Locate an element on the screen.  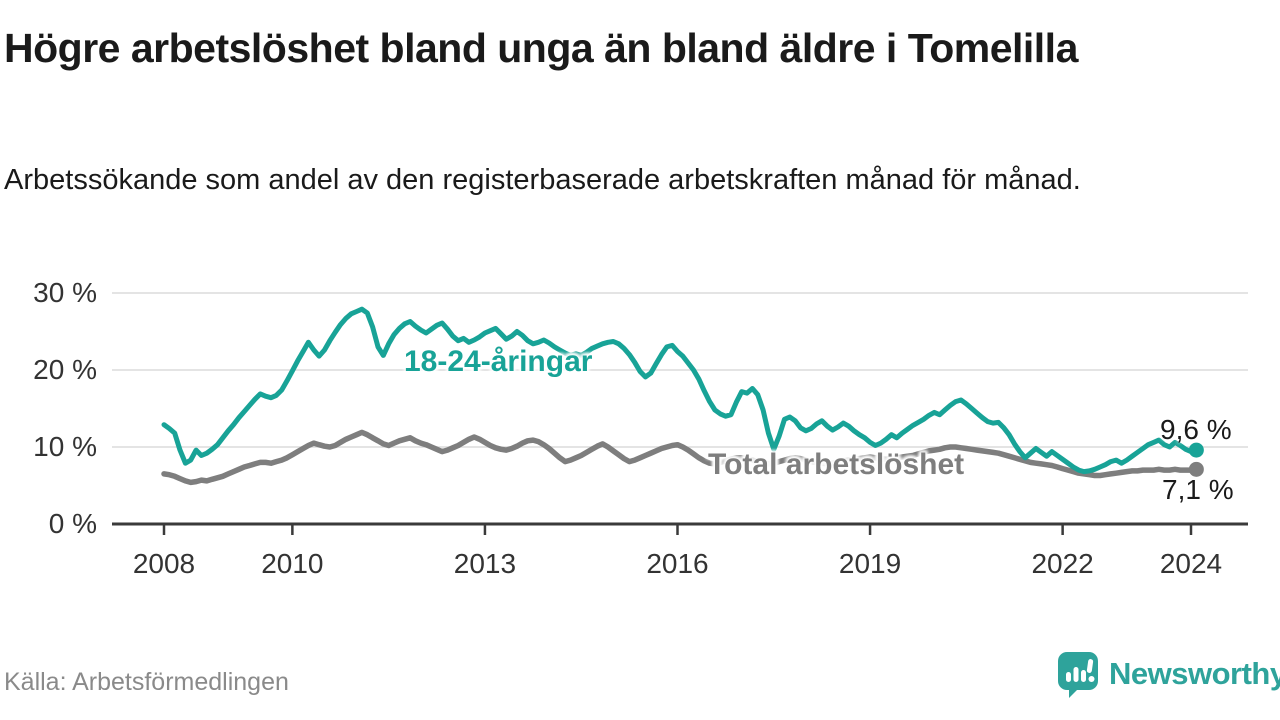
x-tick-label: 2013 is located at coordinates (485, 563).